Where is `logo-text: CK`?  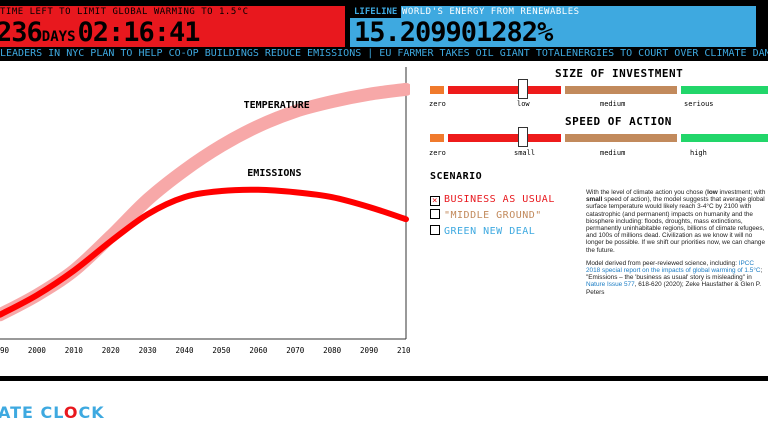 logo-text: CK is located at coordinates (91, 412).